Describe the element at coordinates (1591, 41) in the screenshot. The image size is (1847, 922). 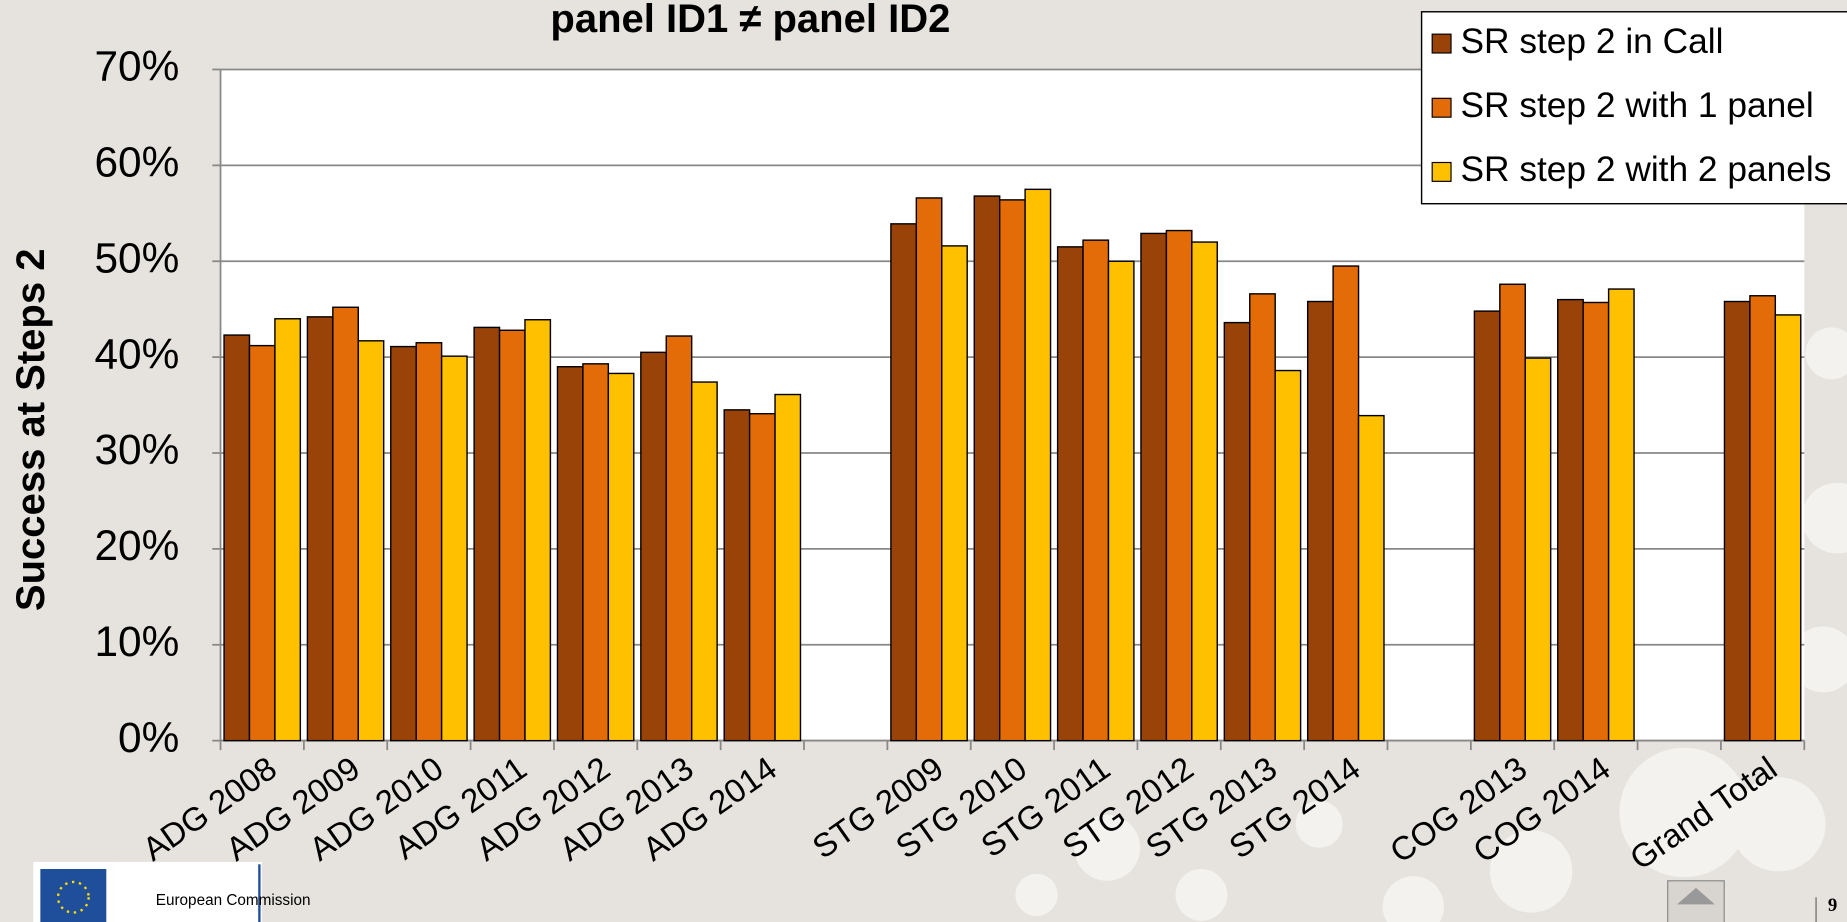
I see `legend-label: SR step 2 in Call` at that location.